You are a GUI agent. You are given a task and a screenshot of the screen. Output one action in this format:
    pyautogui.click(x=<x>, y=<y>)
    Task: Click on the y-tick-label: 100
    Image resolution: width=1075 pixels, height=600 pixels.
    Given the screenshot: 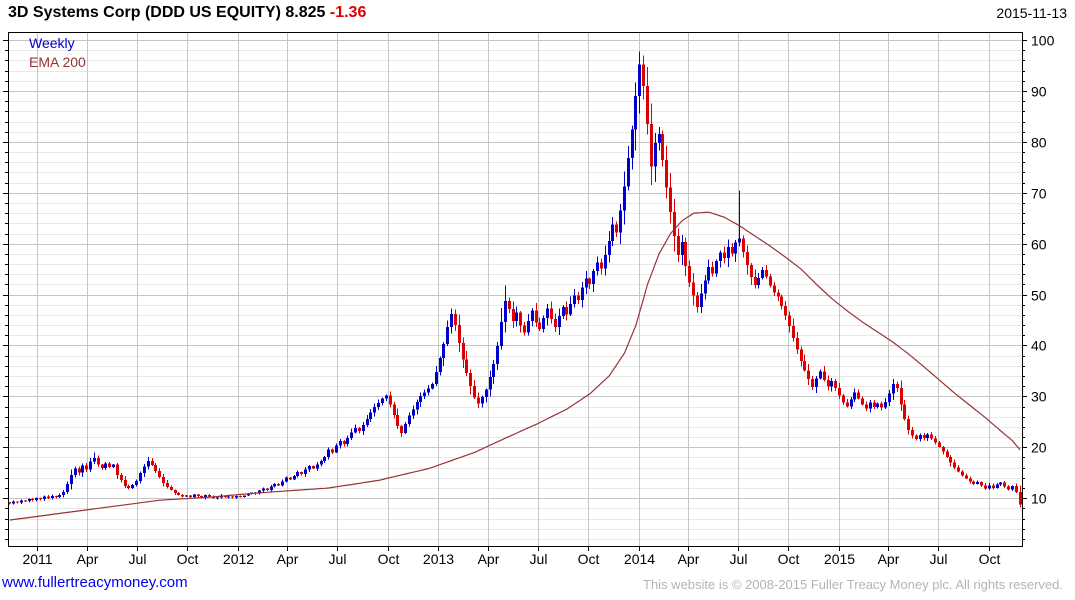 What is the action you would take?
    pyautogui.click(x=1043, y=41)
    